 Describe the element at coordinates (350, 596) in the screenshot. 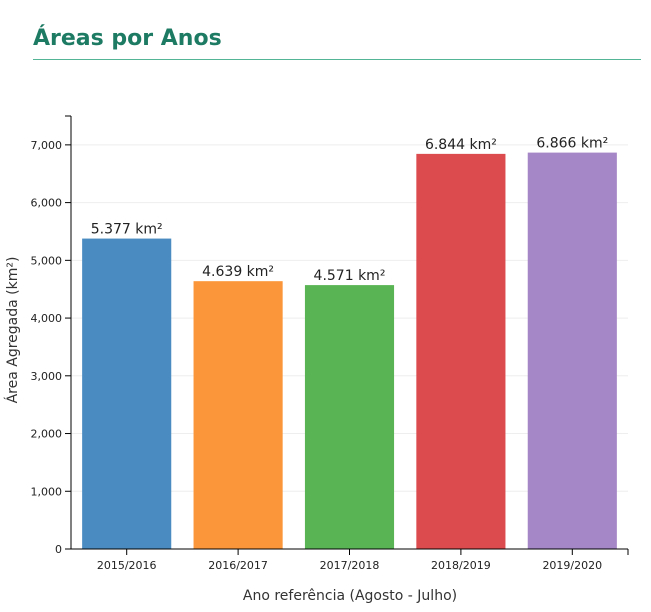

I see `x-axis-title: Ano referência (Agosto - Julho)` at that location.